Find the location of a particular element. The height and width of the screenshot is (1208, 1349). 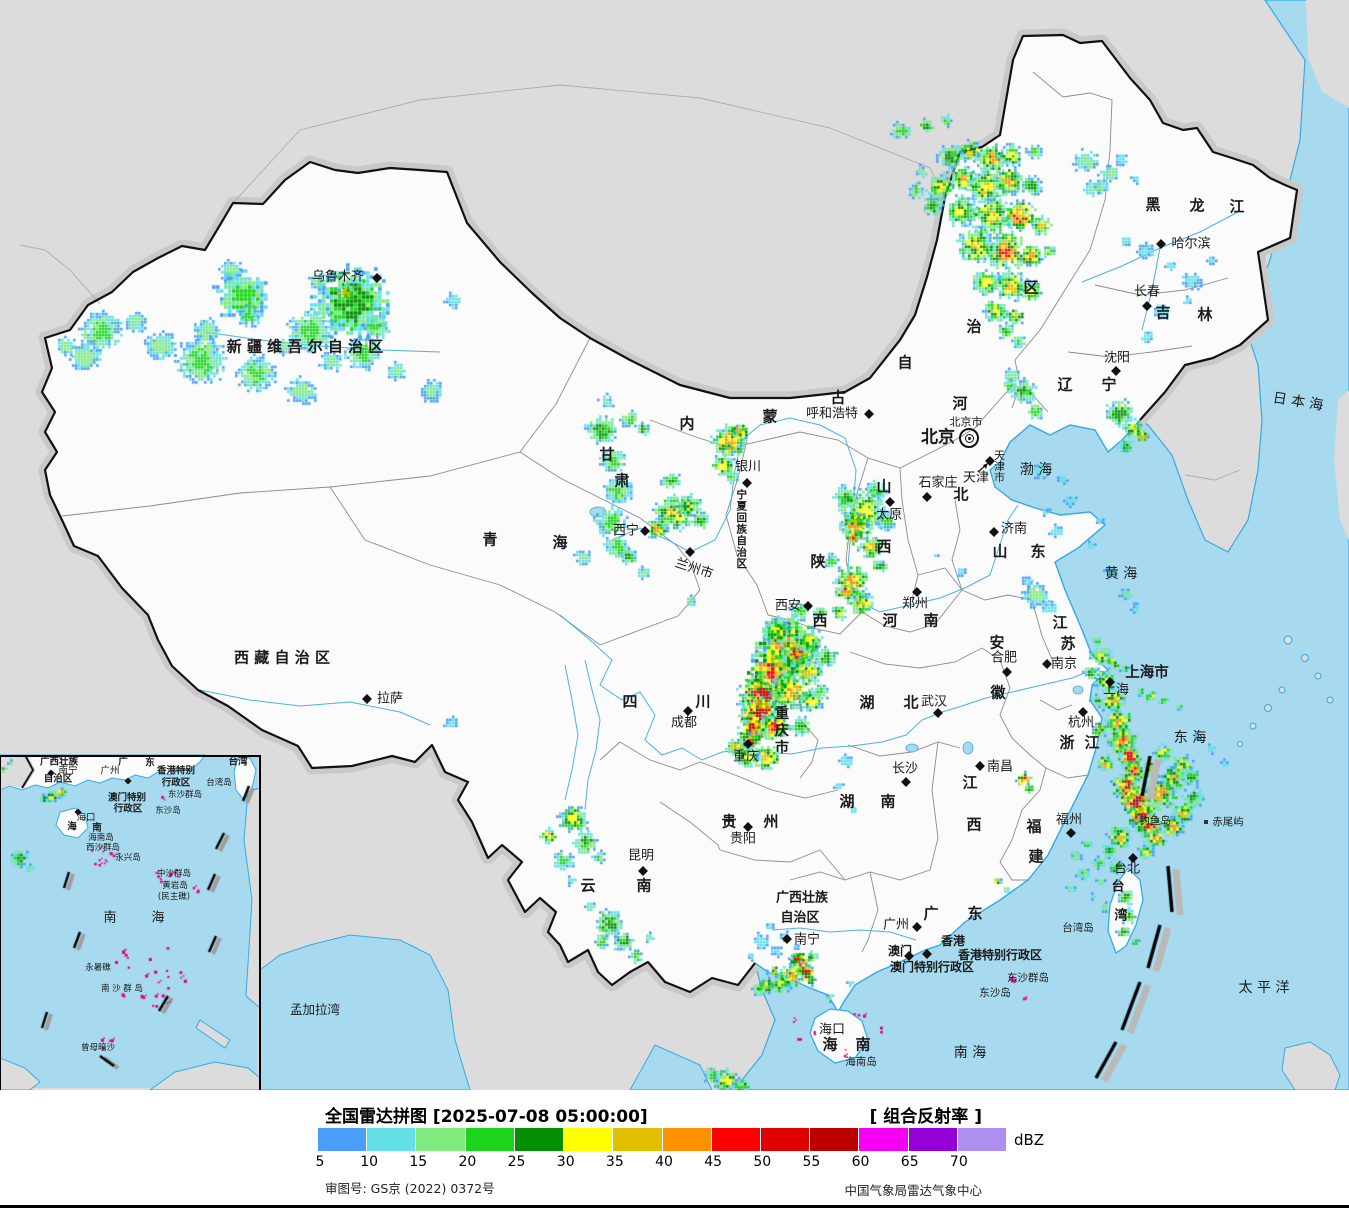

legend-ticks: 5 10 15 20 25 30 35 40 45 50 55 60 65 70 is located at coordinates (674, 1163).